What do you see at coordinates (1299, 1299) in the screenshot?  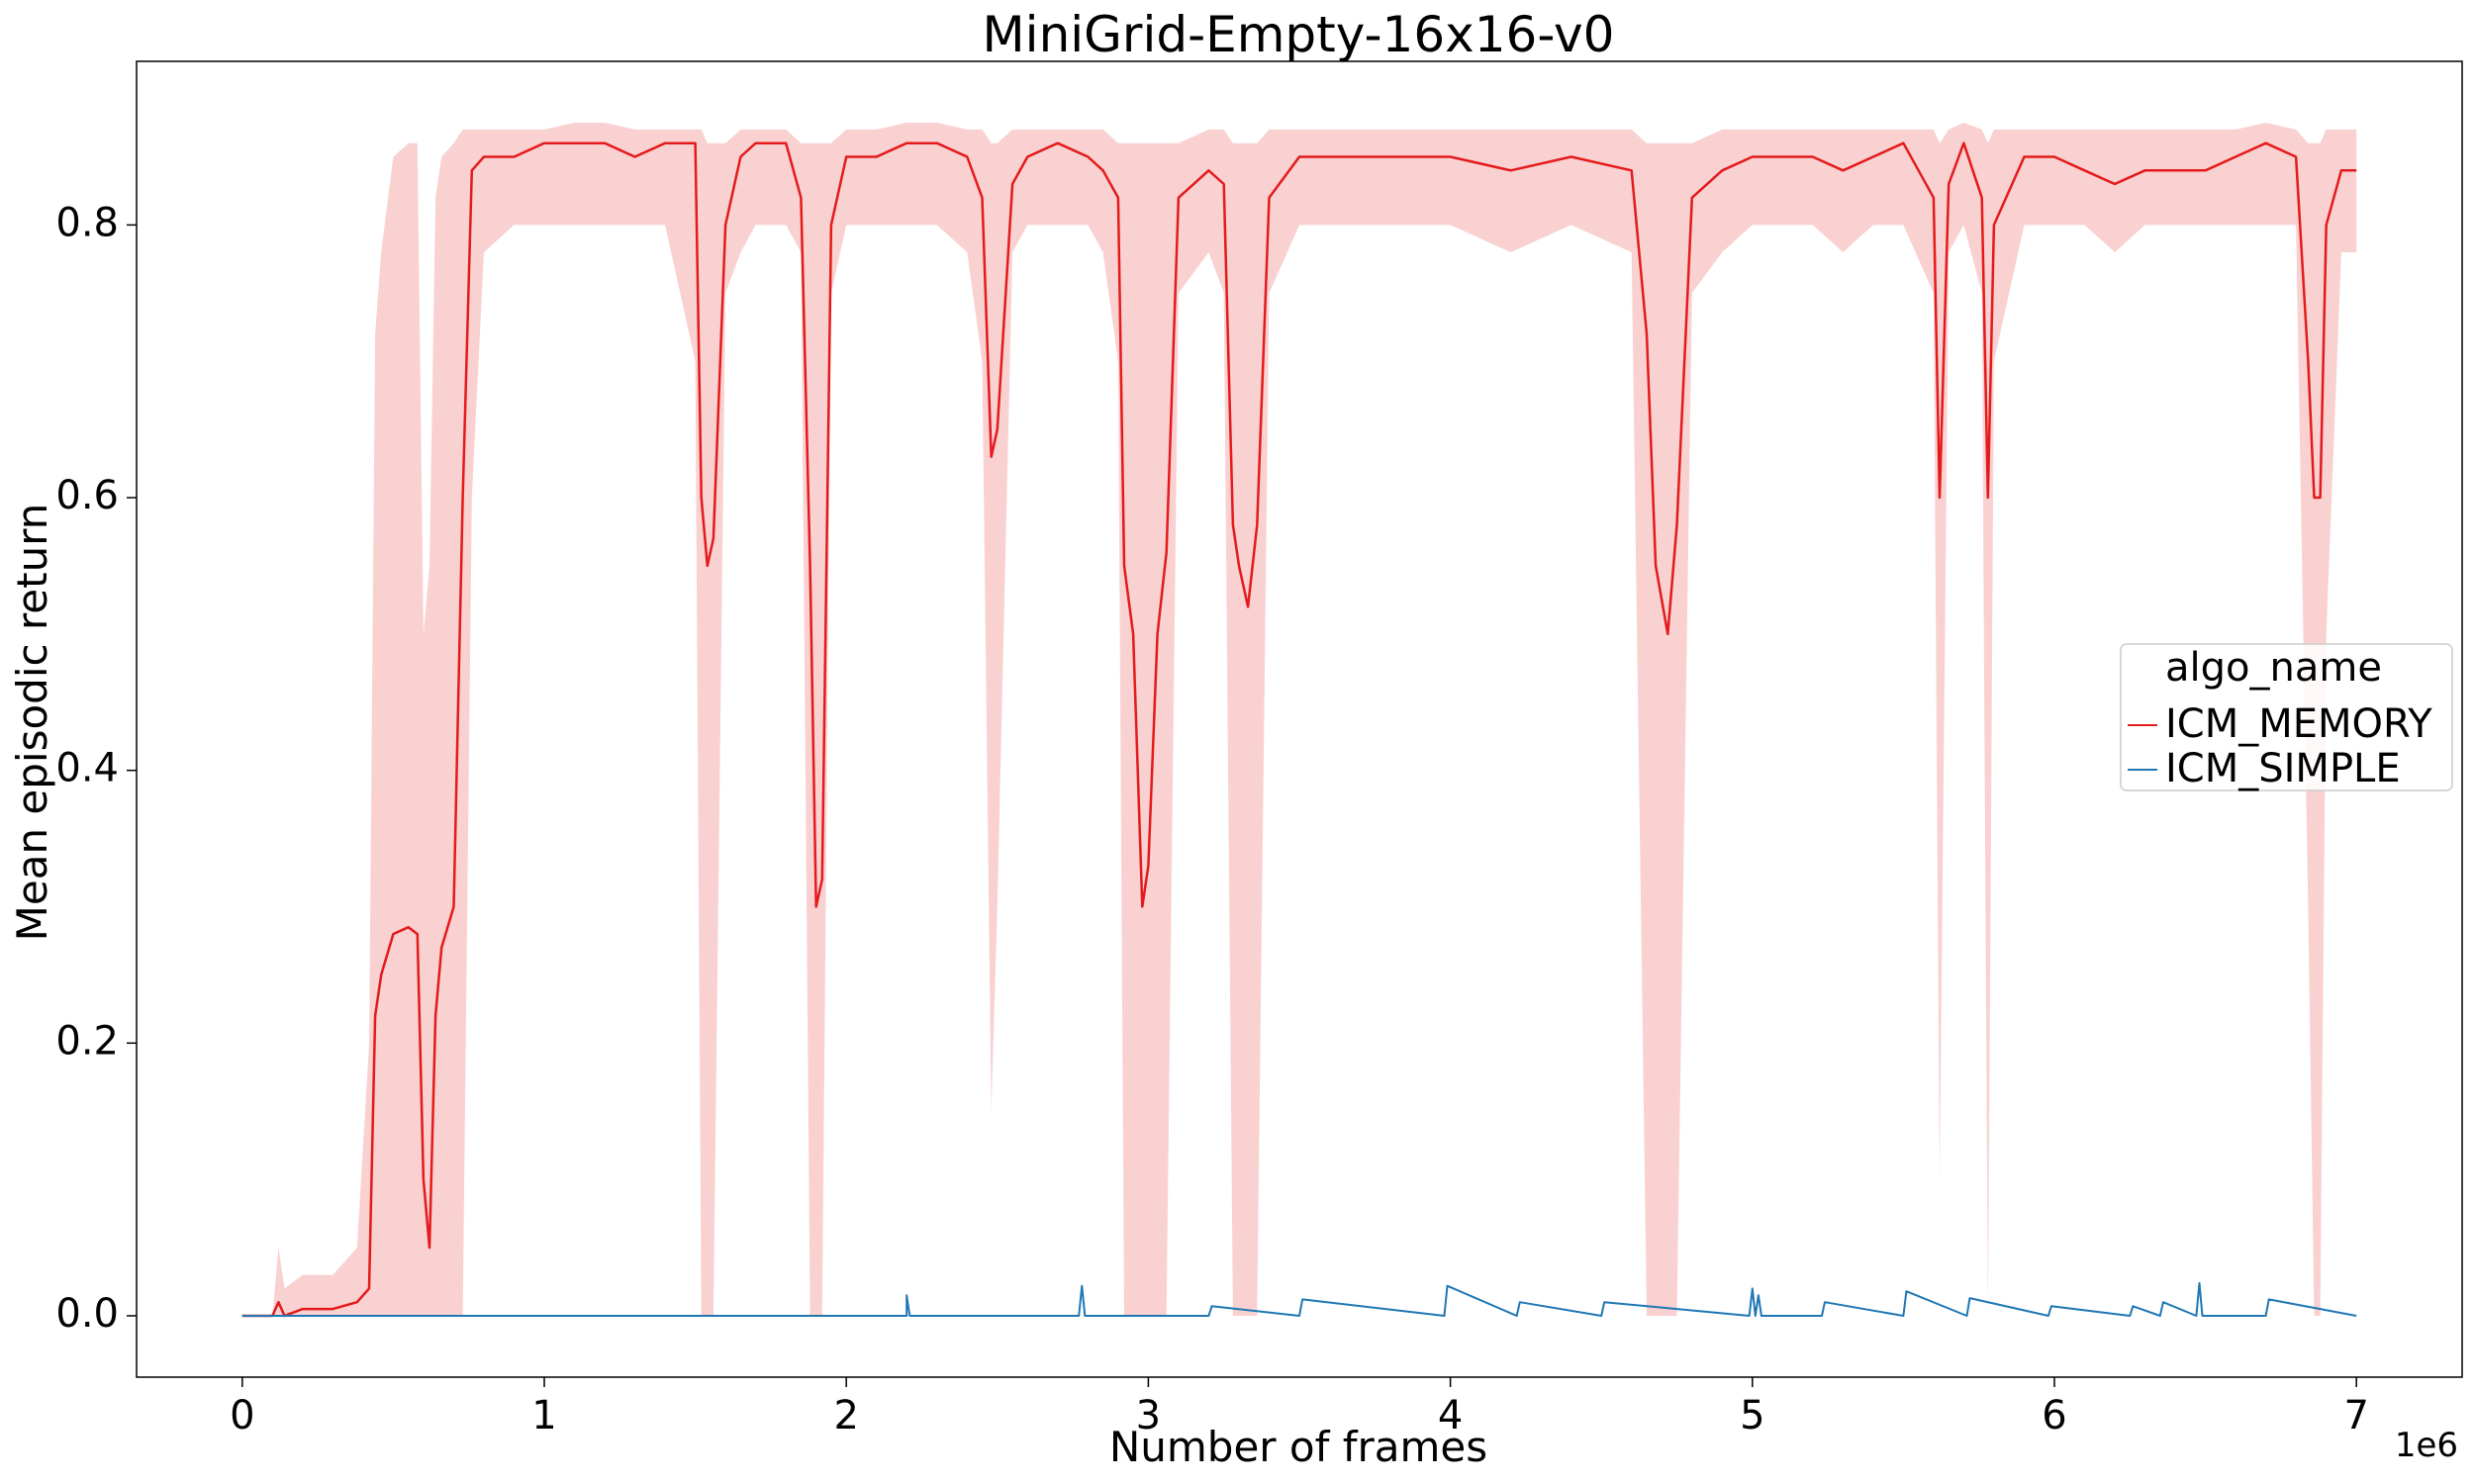 I see `series-line-icm-simple` at bounding box center [1299, 1299].